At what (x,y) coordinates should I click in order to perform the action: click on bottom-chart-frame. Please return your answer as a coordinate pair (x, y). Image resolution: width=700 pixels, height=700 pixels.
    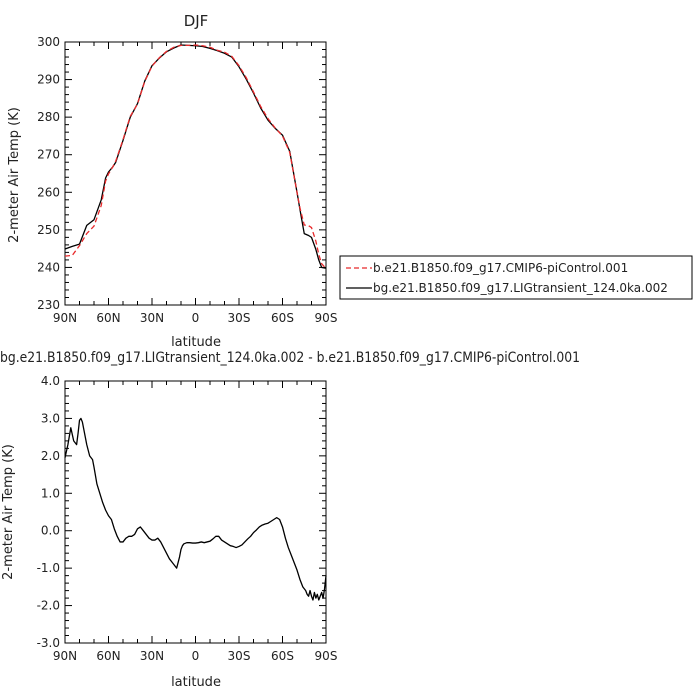
    Looking at the image, I should click on (195, 512).